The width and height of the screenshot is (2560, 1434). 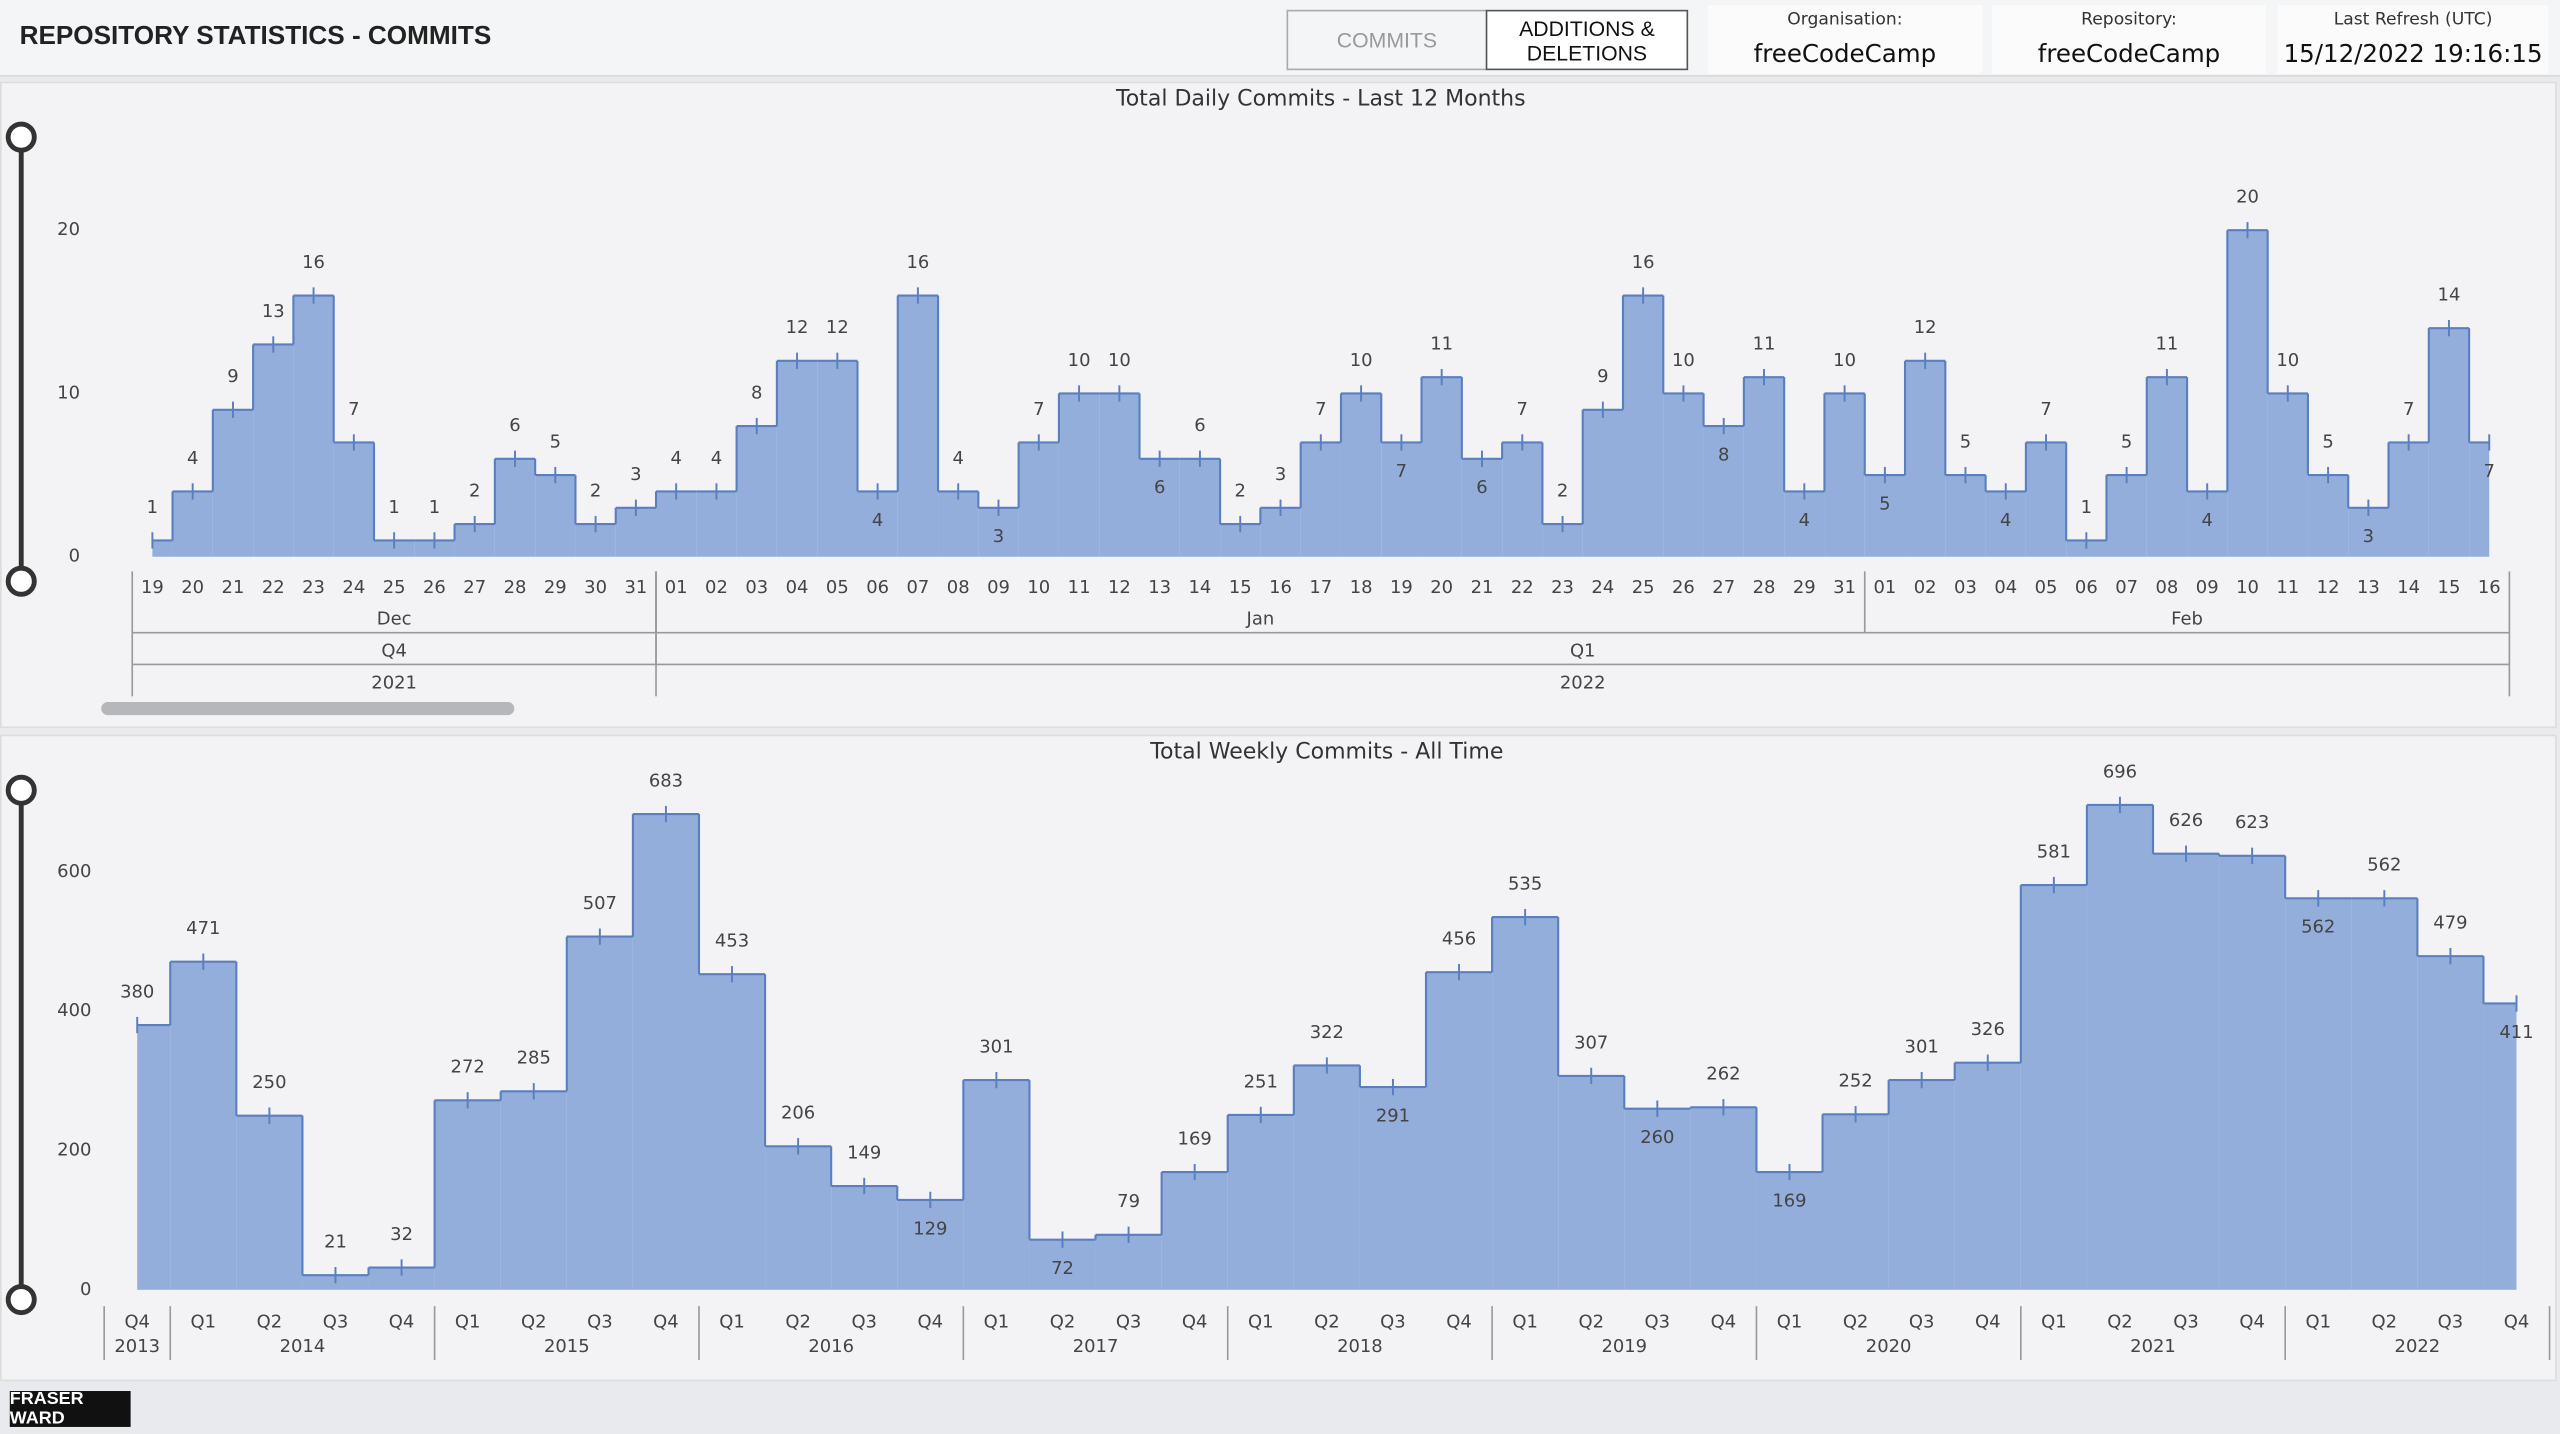 I want to click on data-label: 129, so click(x=930, y=1228).